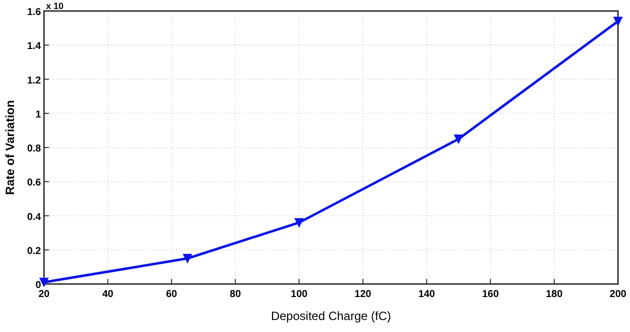 Image resolution: width=630 pixels, height=332 pixels. I want to click on x-tick-label: 140, so click(427, 294).